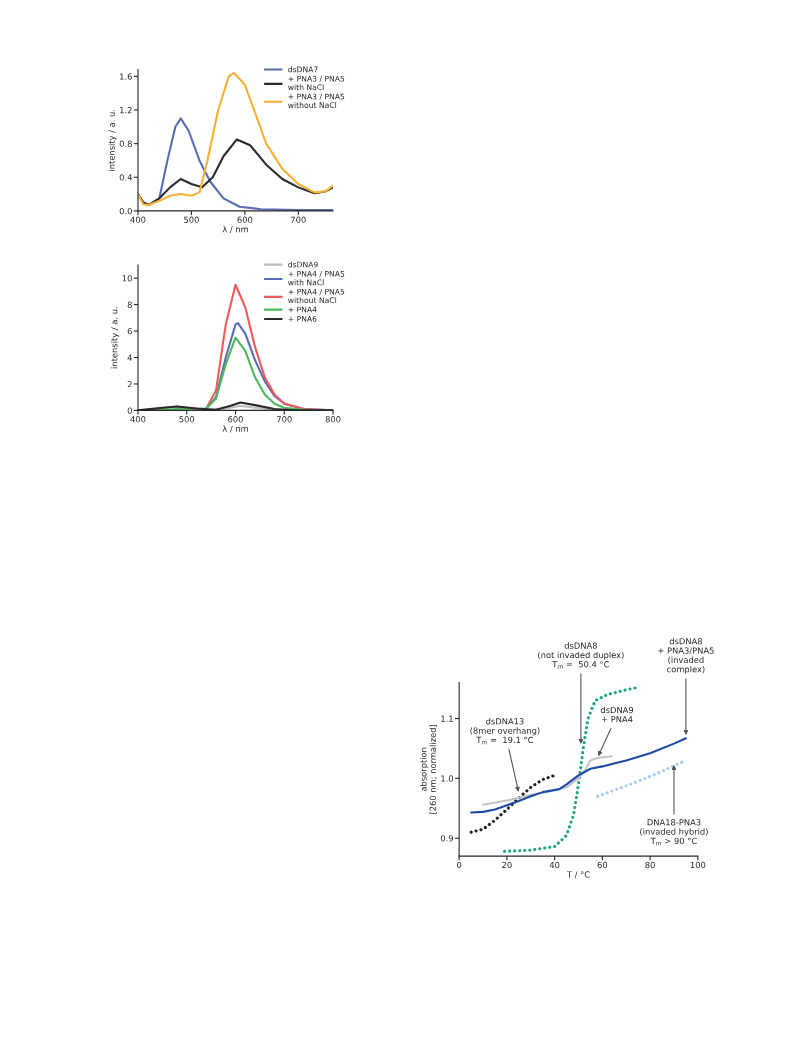  Describe the element at coordinates (554, 865) in the screenshot. I see `x-tick-label: 40` at that location.